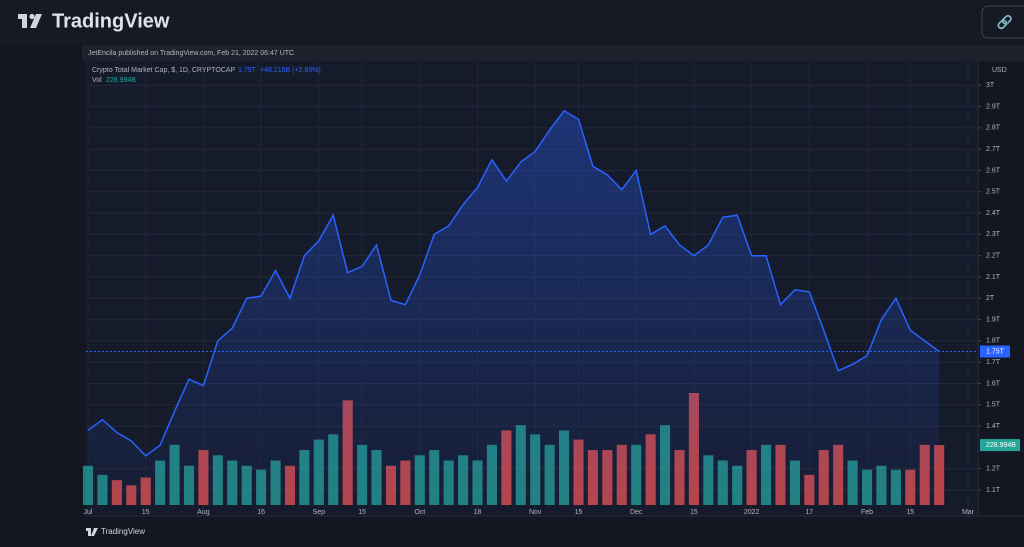 This screenshot has height=547, width=1024. I want to click on last-price: 1.75T, so click(247, 70).